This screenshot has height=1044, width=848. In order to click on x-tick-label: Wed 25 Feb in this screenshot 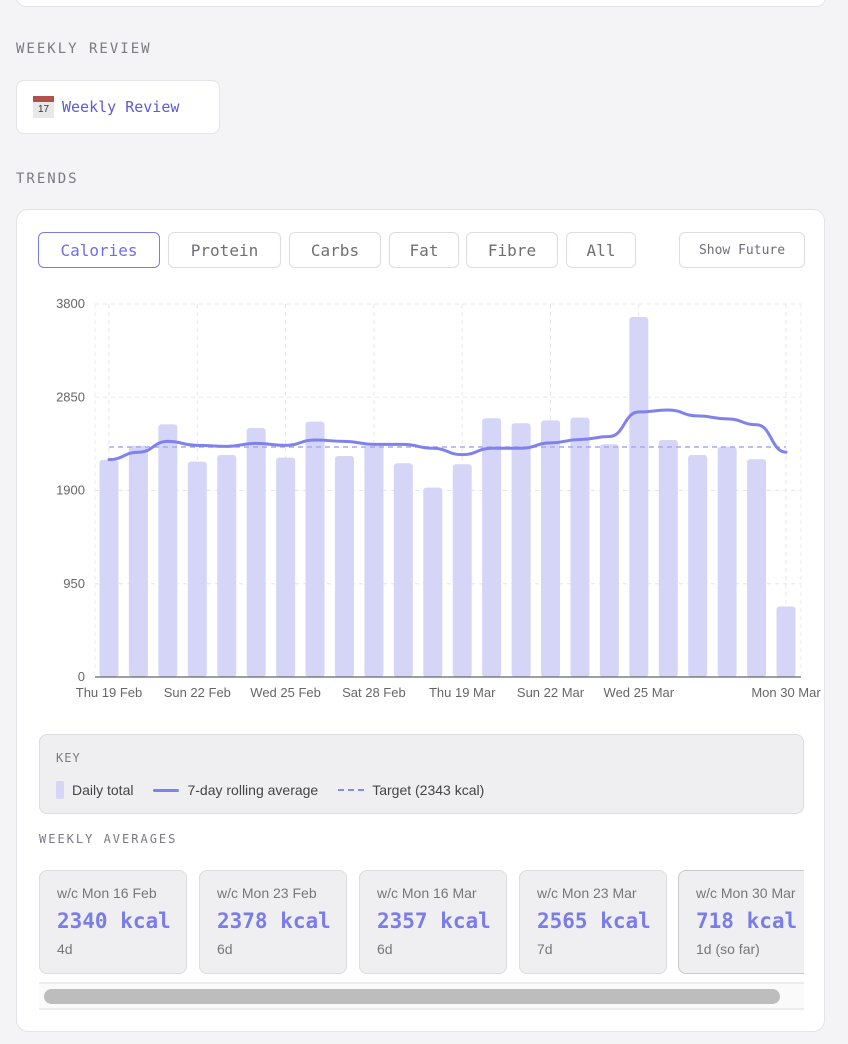, I will do `click(285, 692)`.